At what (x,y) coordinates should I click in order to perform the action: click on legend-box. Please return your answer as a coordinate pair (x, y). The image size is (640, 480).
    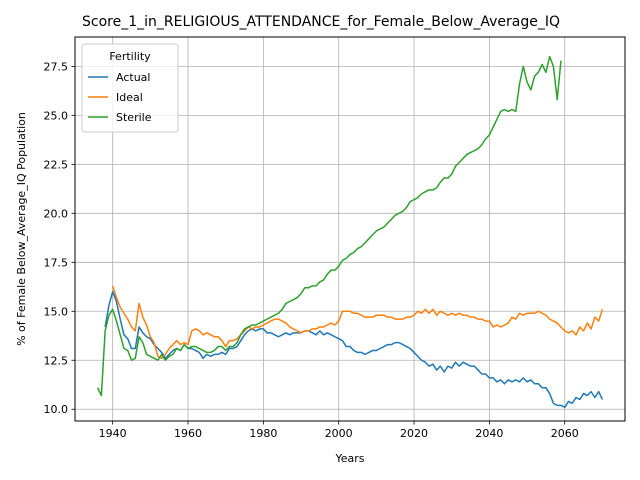
    Looking at the image, I should click on (130, 88).